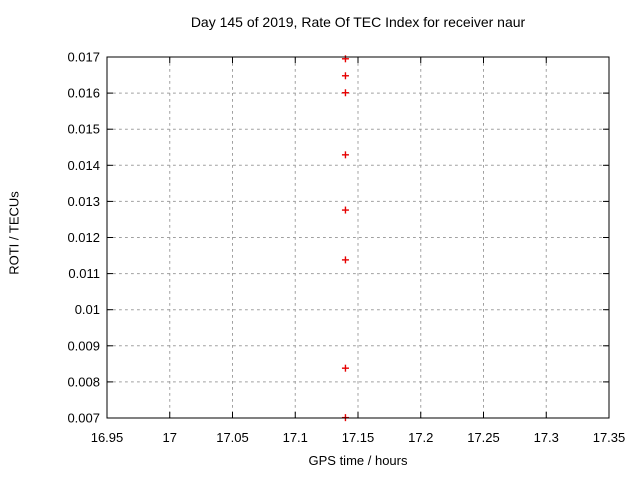  What do you see at coordinates (83, 165) in the screenshot?
I see `y-tick-label: 0.014` at bounding box center [83, 165].